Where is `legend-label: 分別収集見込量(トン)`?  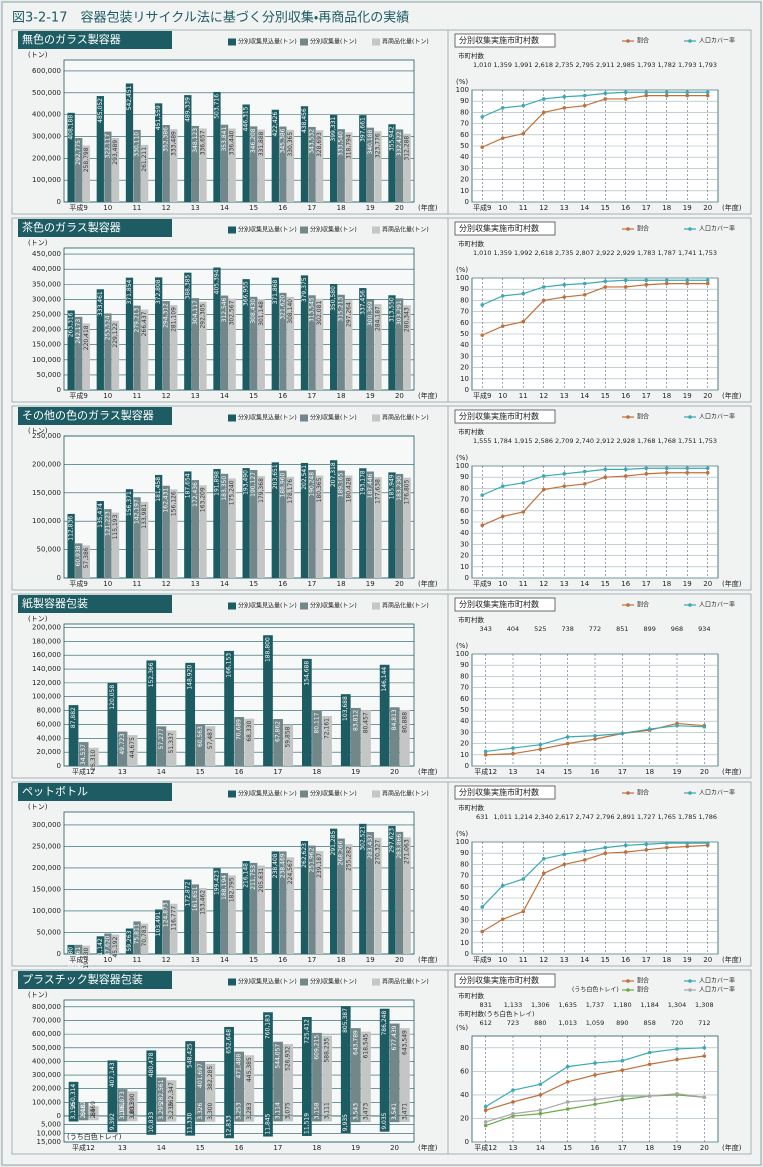 legend-label: 分別収集見込量(トン) is located at coordinates (267, 982).